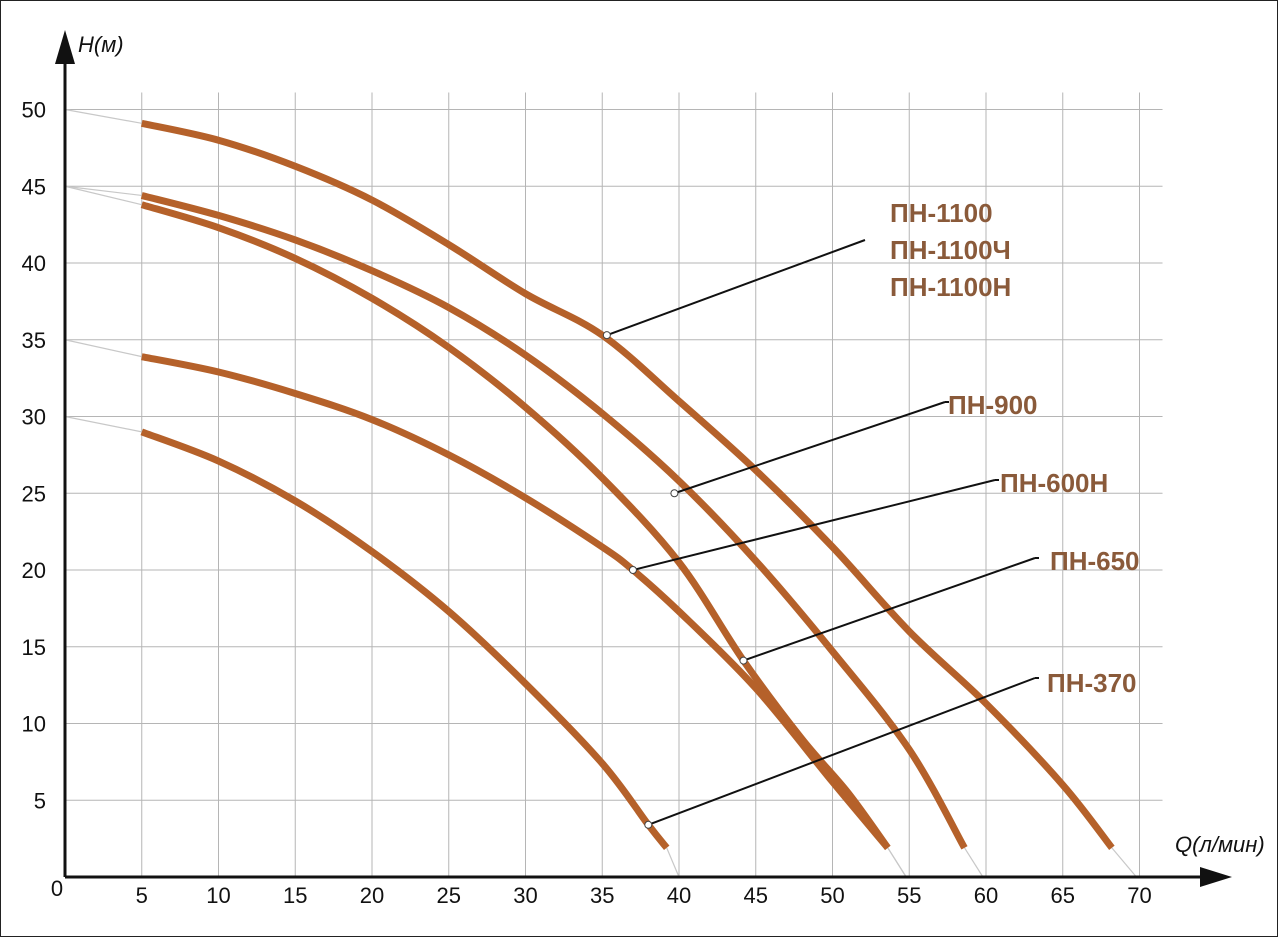 This screenshot has height=937, width=1278. Describe the element at coordinates (34, 186) in the screenshot. I see `y-tick-label: 45` at that location.